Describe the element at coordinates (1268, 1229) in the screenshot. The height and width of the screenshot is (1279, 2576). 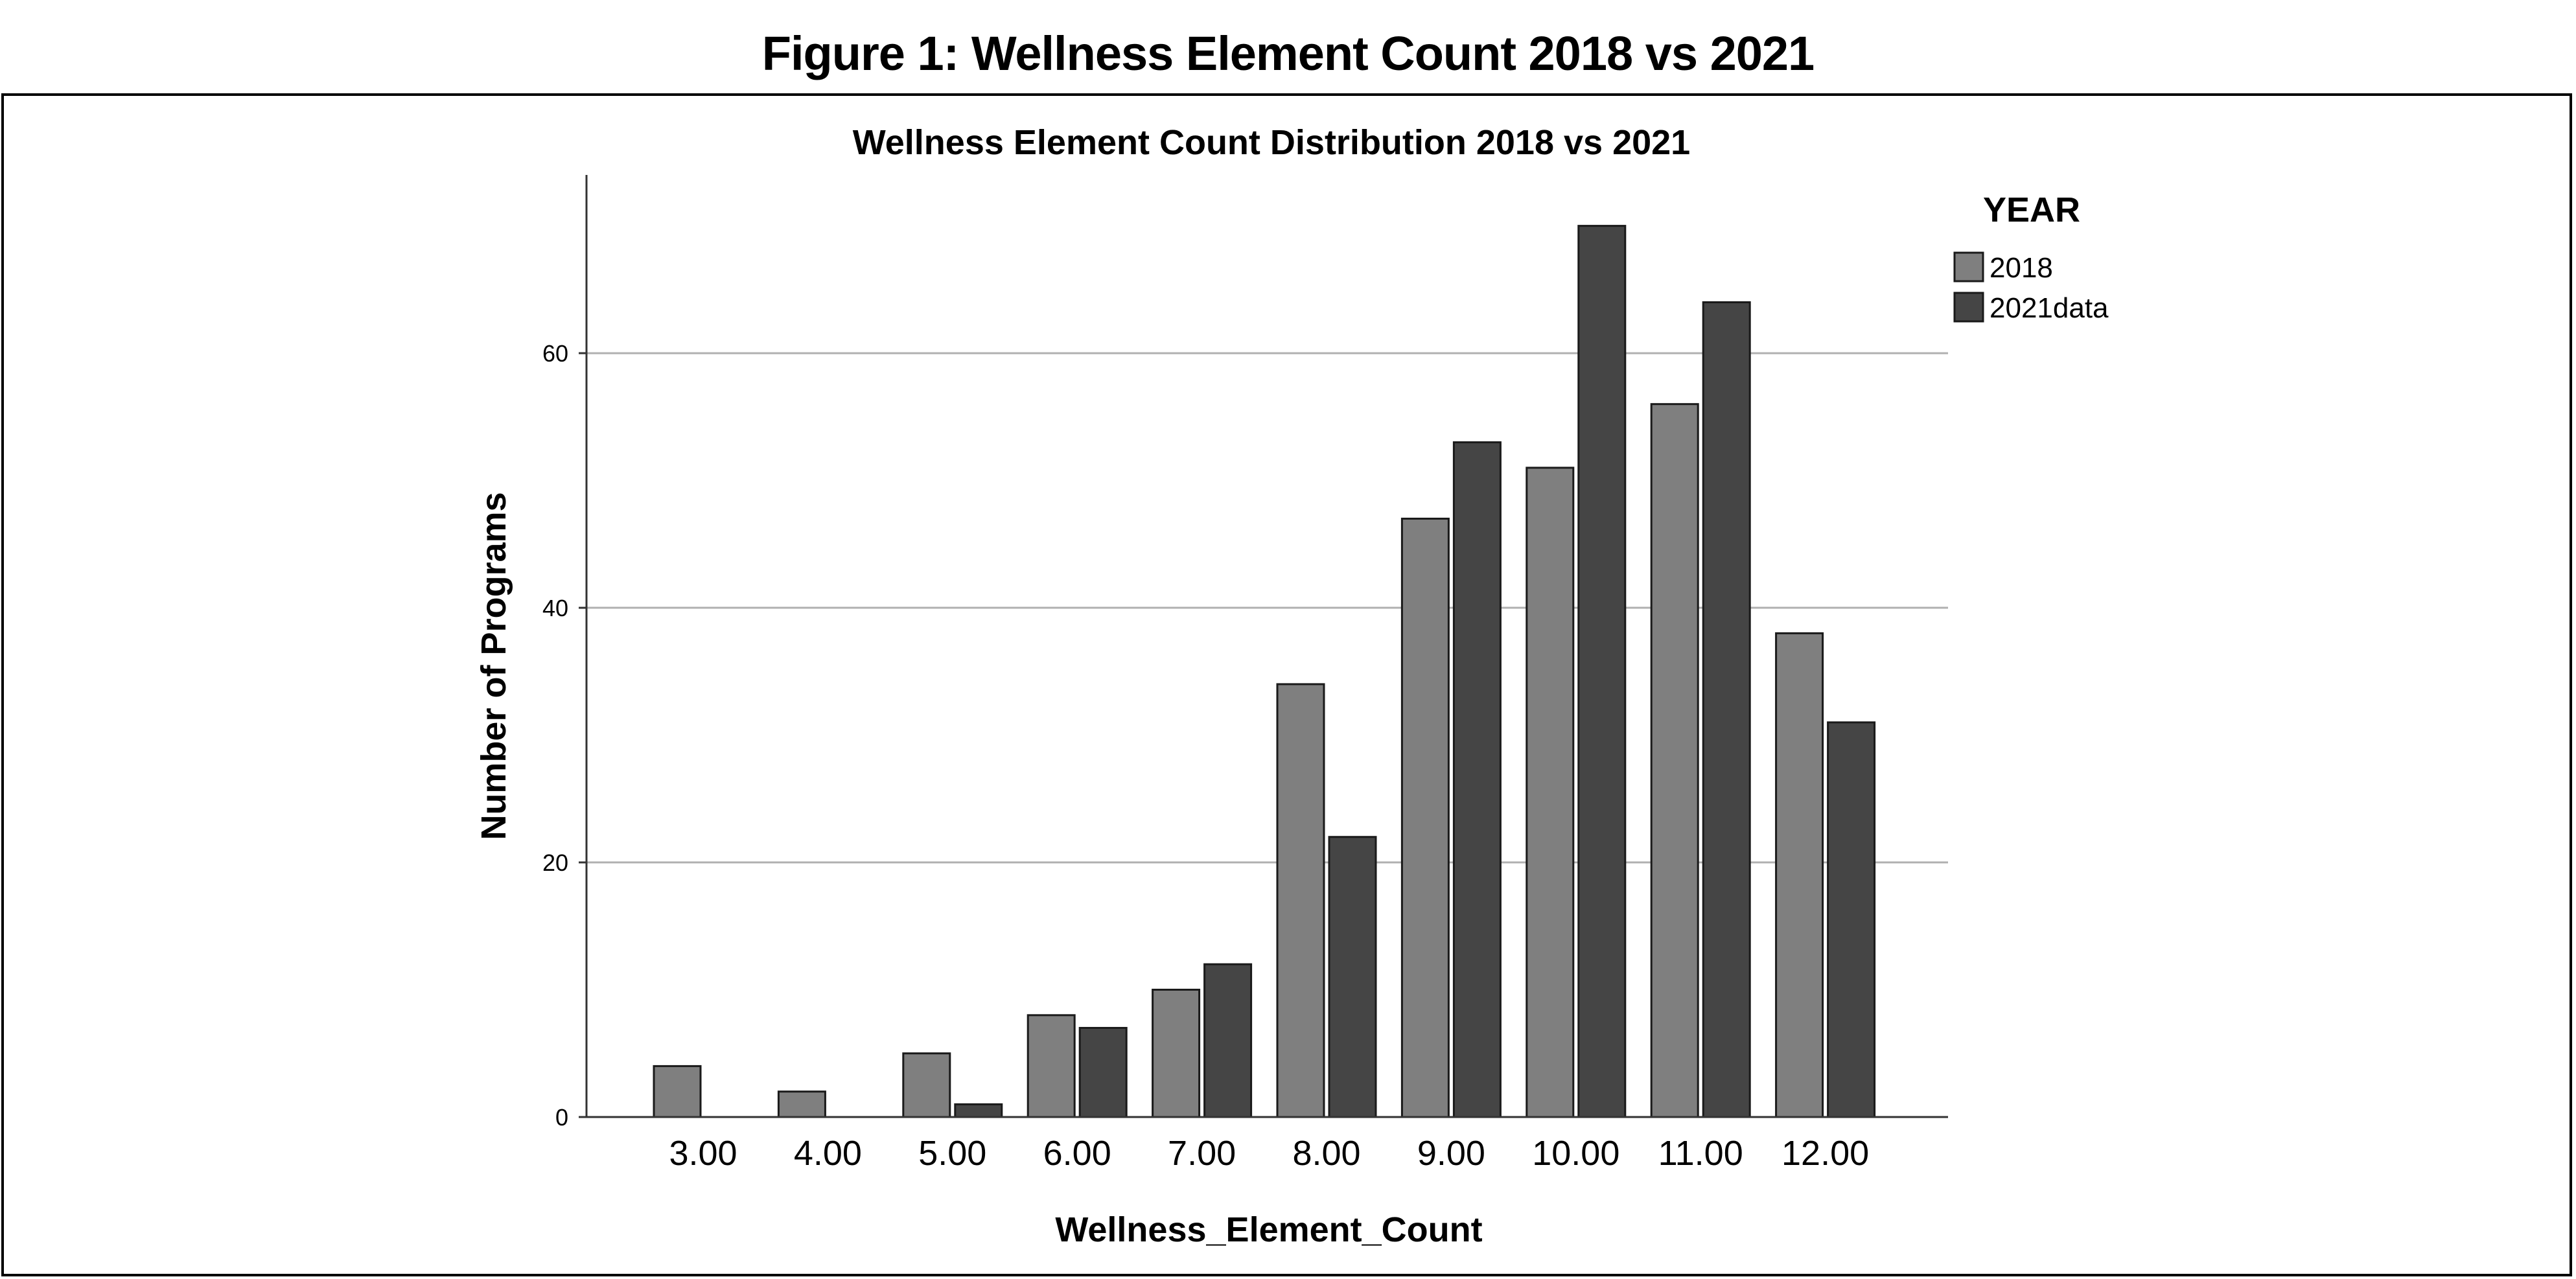
I see `x-axis-label: Wellness_Element_Count` at that location.